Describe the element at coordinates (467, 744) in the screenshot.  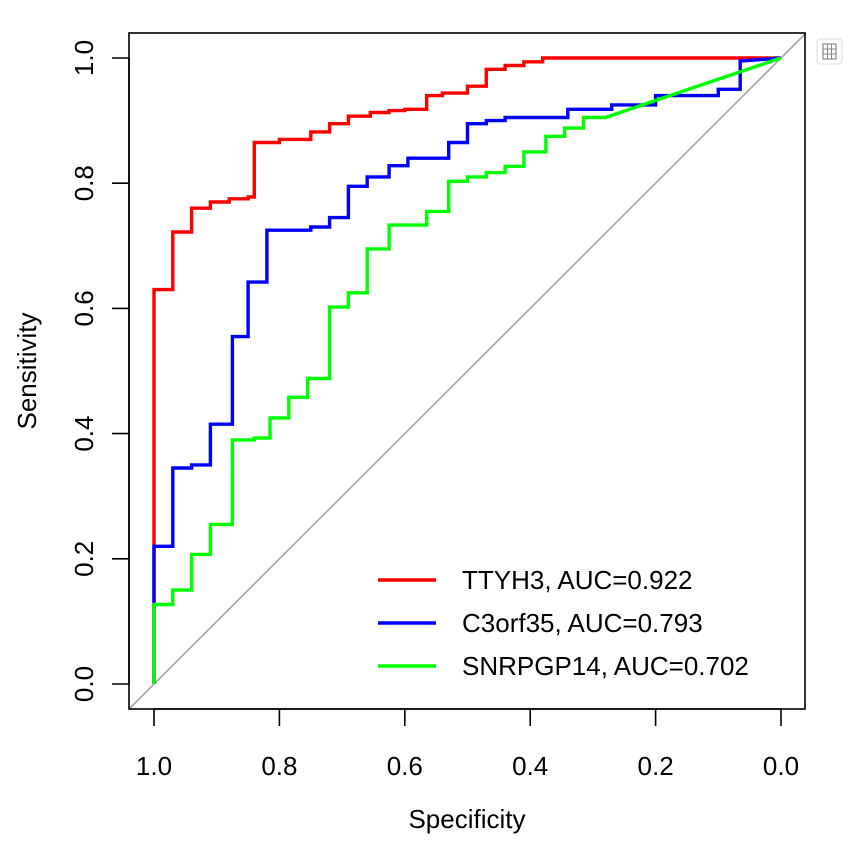
I see `x-axis: 1.0 0.8 0.6 0.4 0.2 0.0` at that location.